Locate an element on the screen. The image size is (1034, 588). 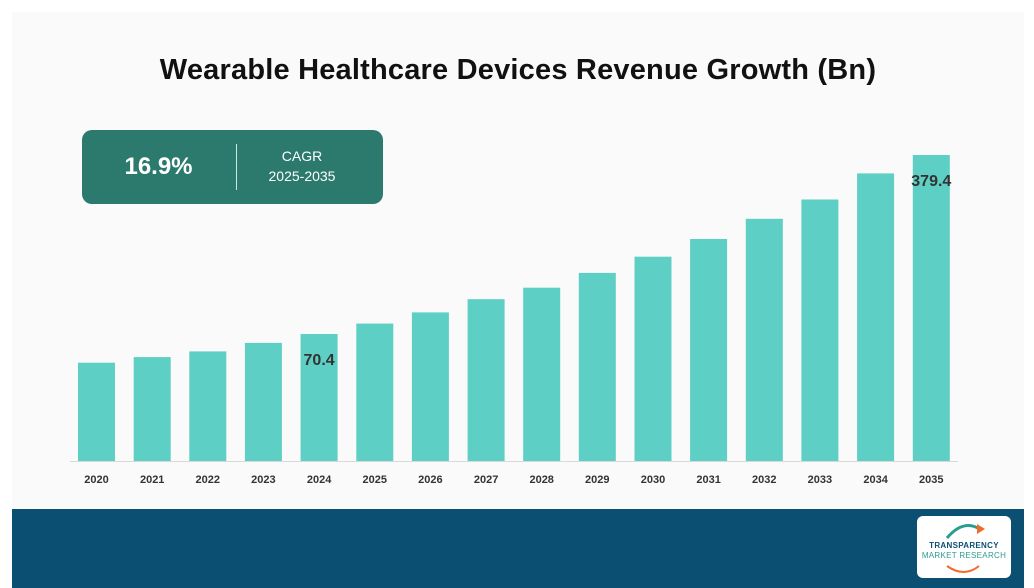
x-tick-label-2034: 2034 is located at coordinates (875, 480).